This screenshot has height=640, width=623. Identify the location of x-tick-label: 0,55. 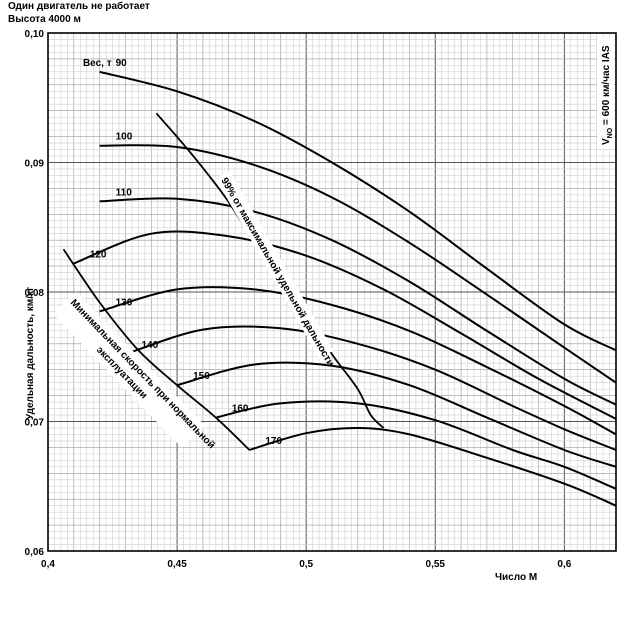
(436, 564).